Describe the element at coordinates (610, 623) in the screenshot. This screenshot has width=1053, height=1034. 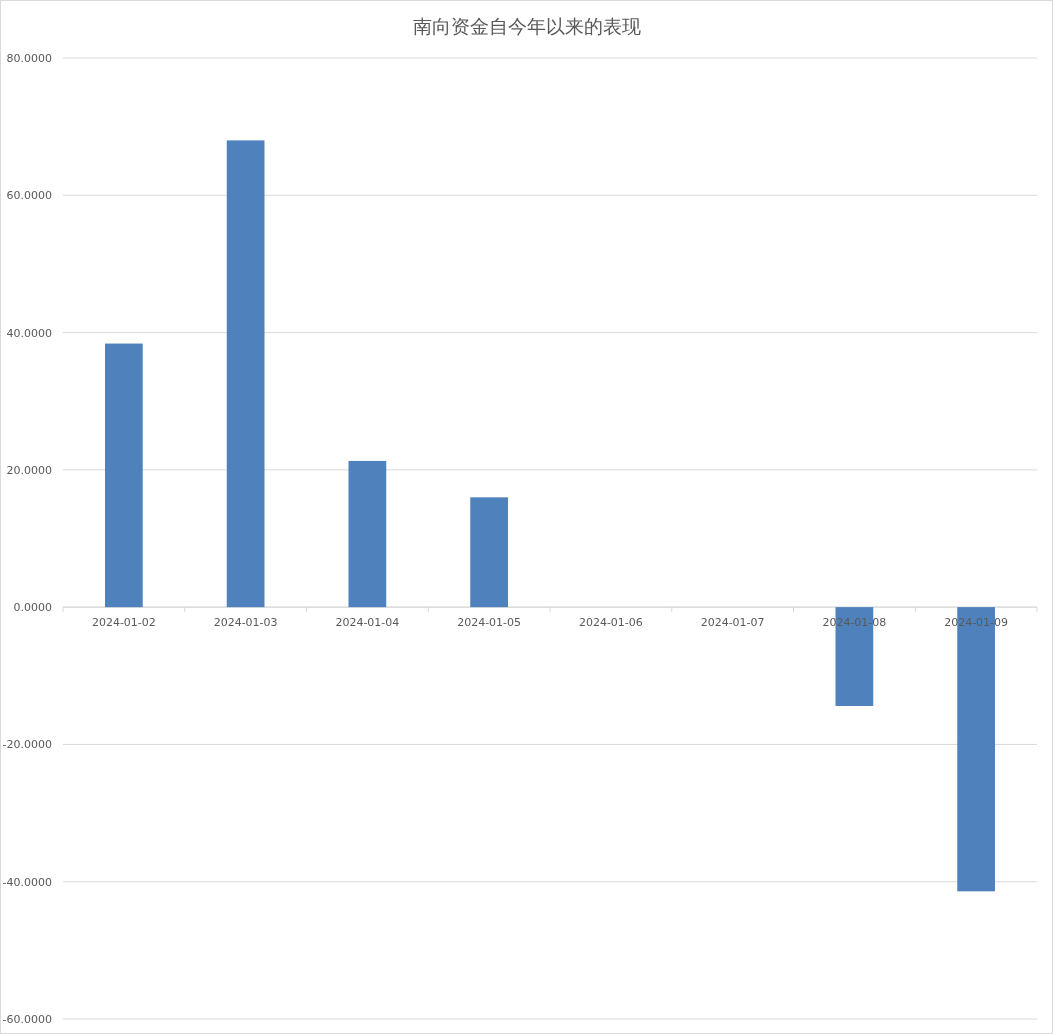
I see `x-tick-label: 2024-01-06` at that location.